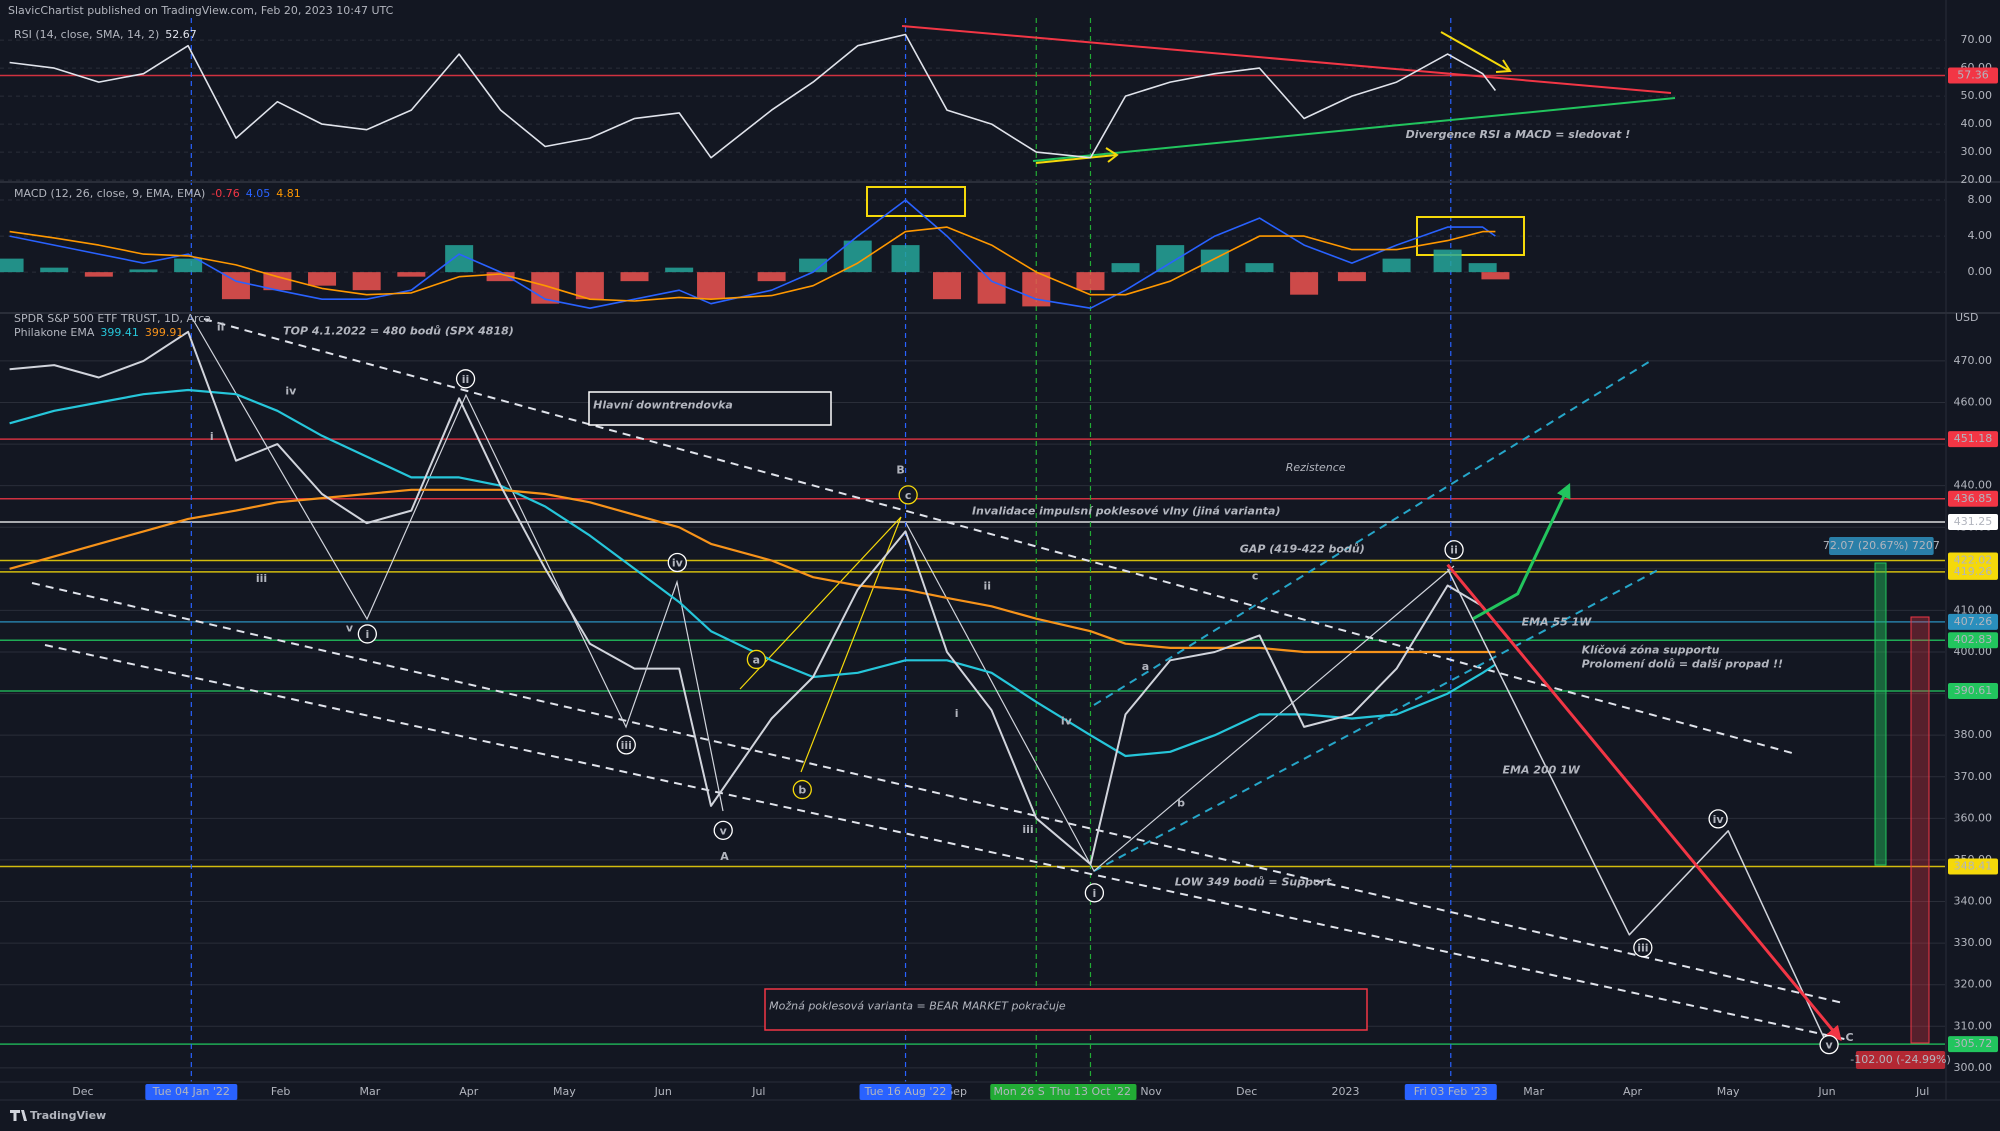 The image size is (2000, 1131). I want to click on wave-label: iii, so click(626, 745).